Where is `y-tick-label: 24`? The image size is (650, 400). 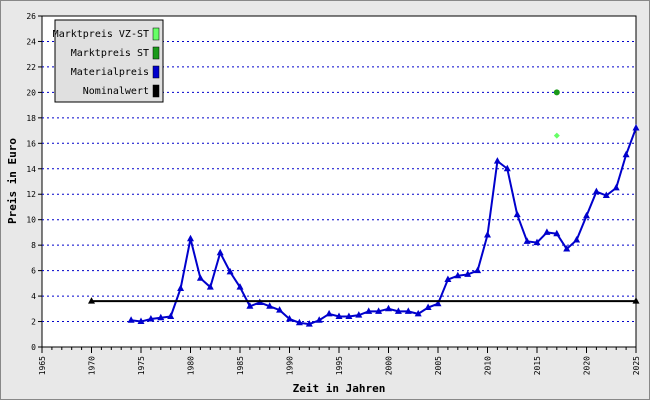 y-tick-label: 24 is located at coordinates (31, 41).